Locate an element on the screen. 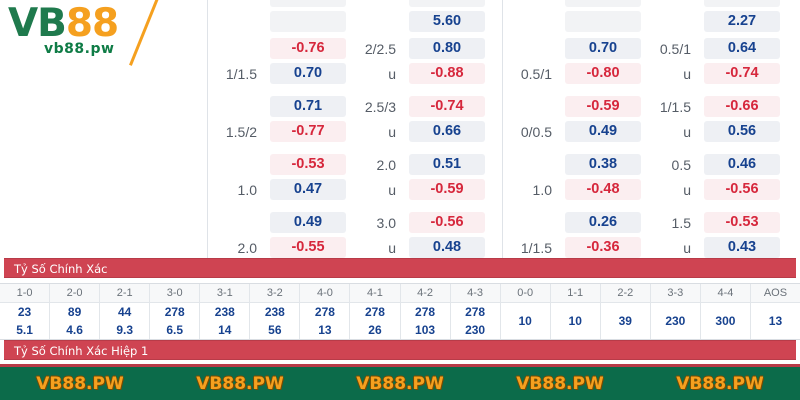 The image size is (800, 400). odds-cell: -0.55 is located at coordinates (308, 247).